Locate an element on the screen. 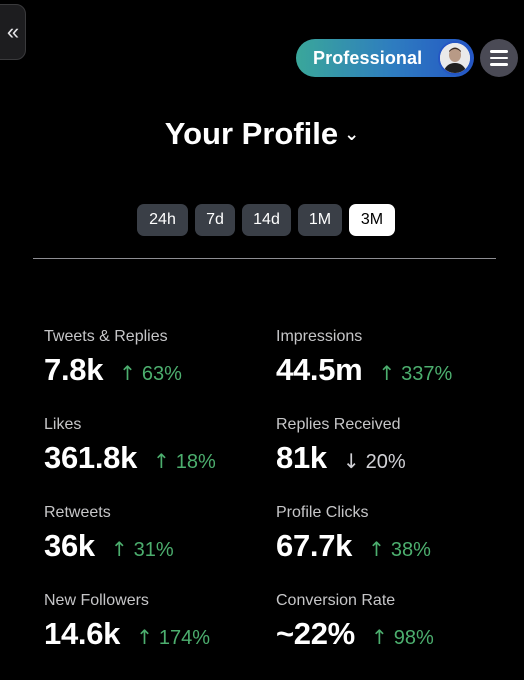  chevron-down-icon: ⌄ is located at coordinates (352, 134).